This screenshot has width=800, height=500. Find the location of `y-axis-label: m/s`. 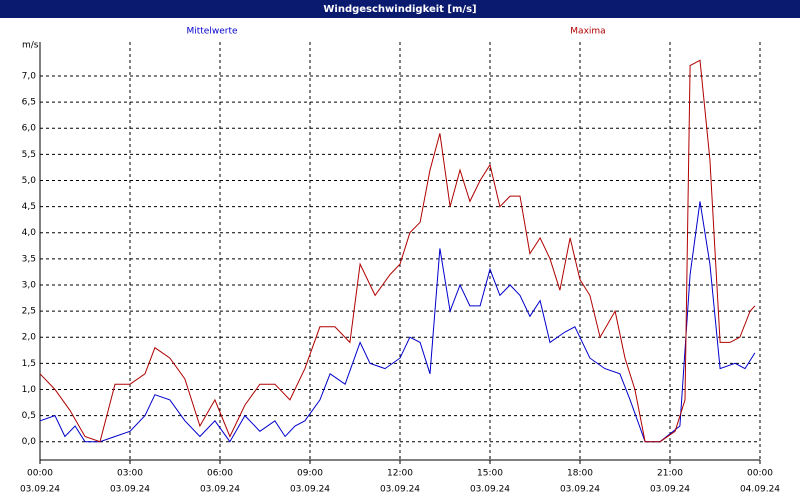

y-axis-label: m/s is located at coordinates (30, 46).